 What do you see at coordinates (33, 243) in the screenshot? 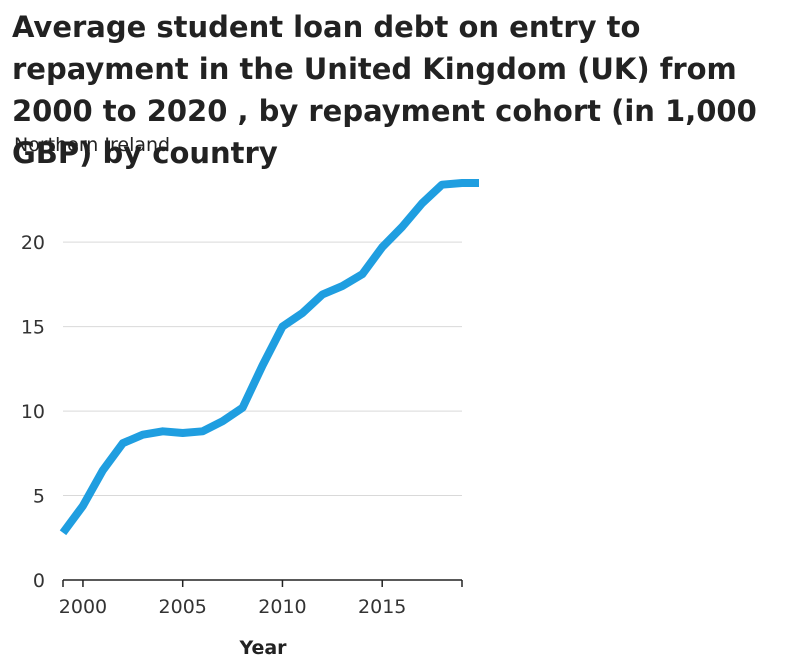
I see `y-tick-label-20: 20` at bounding box center [33, 243].